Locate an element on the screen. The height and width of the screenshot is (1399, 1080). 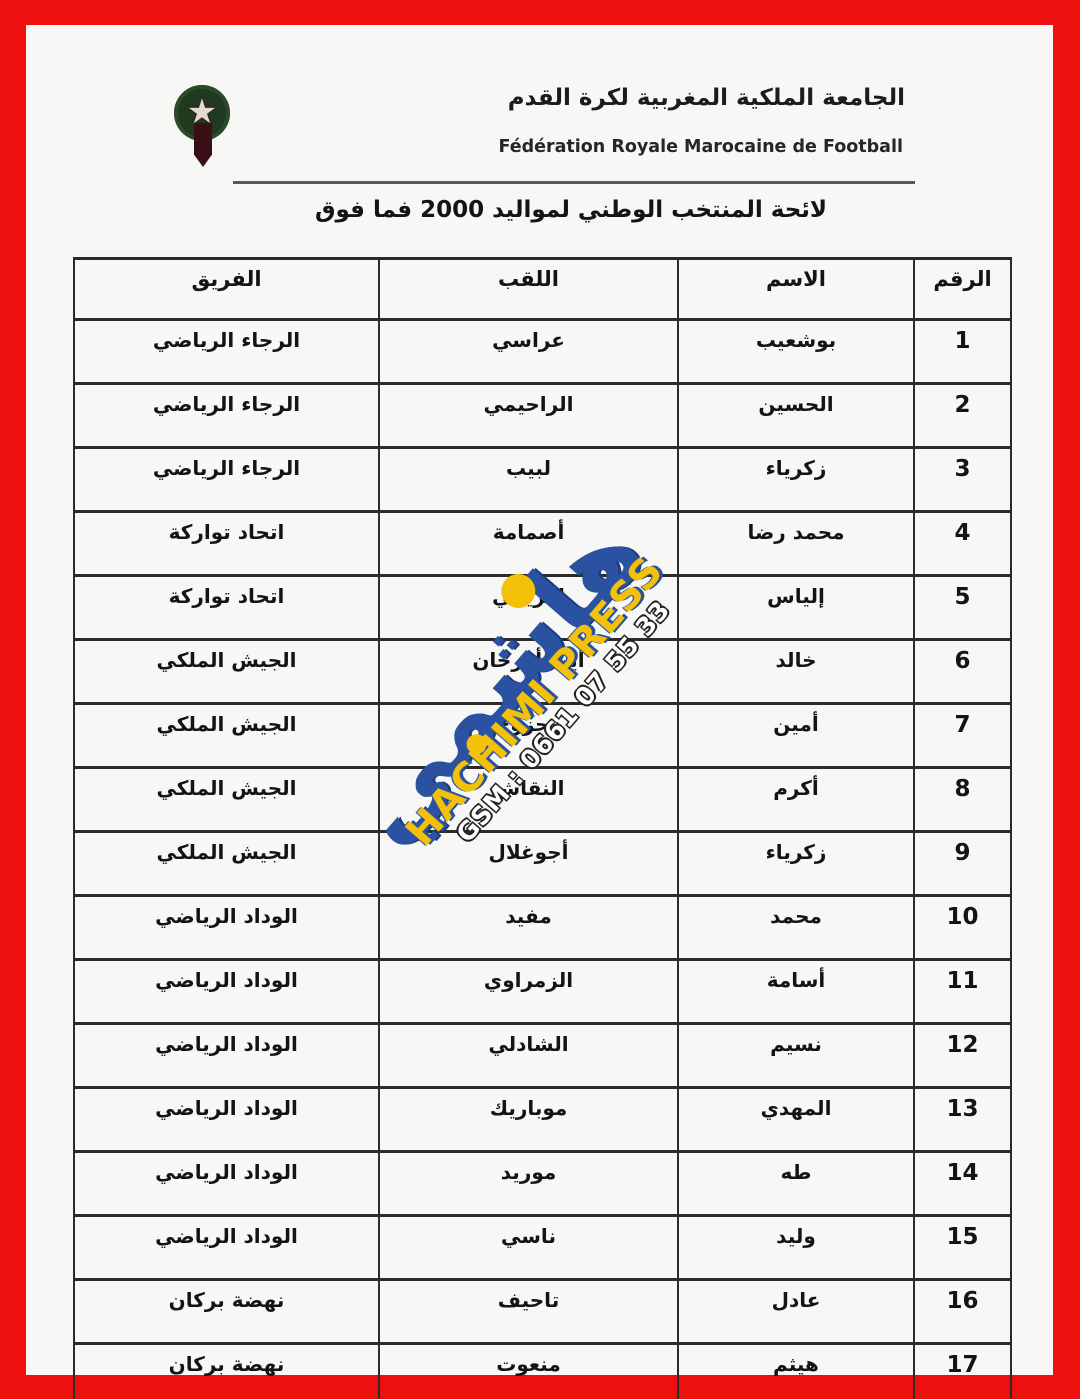
table-row: 2 الحسين الراحيمي الرجاء الرياضي is located at coordinates (542, 415).